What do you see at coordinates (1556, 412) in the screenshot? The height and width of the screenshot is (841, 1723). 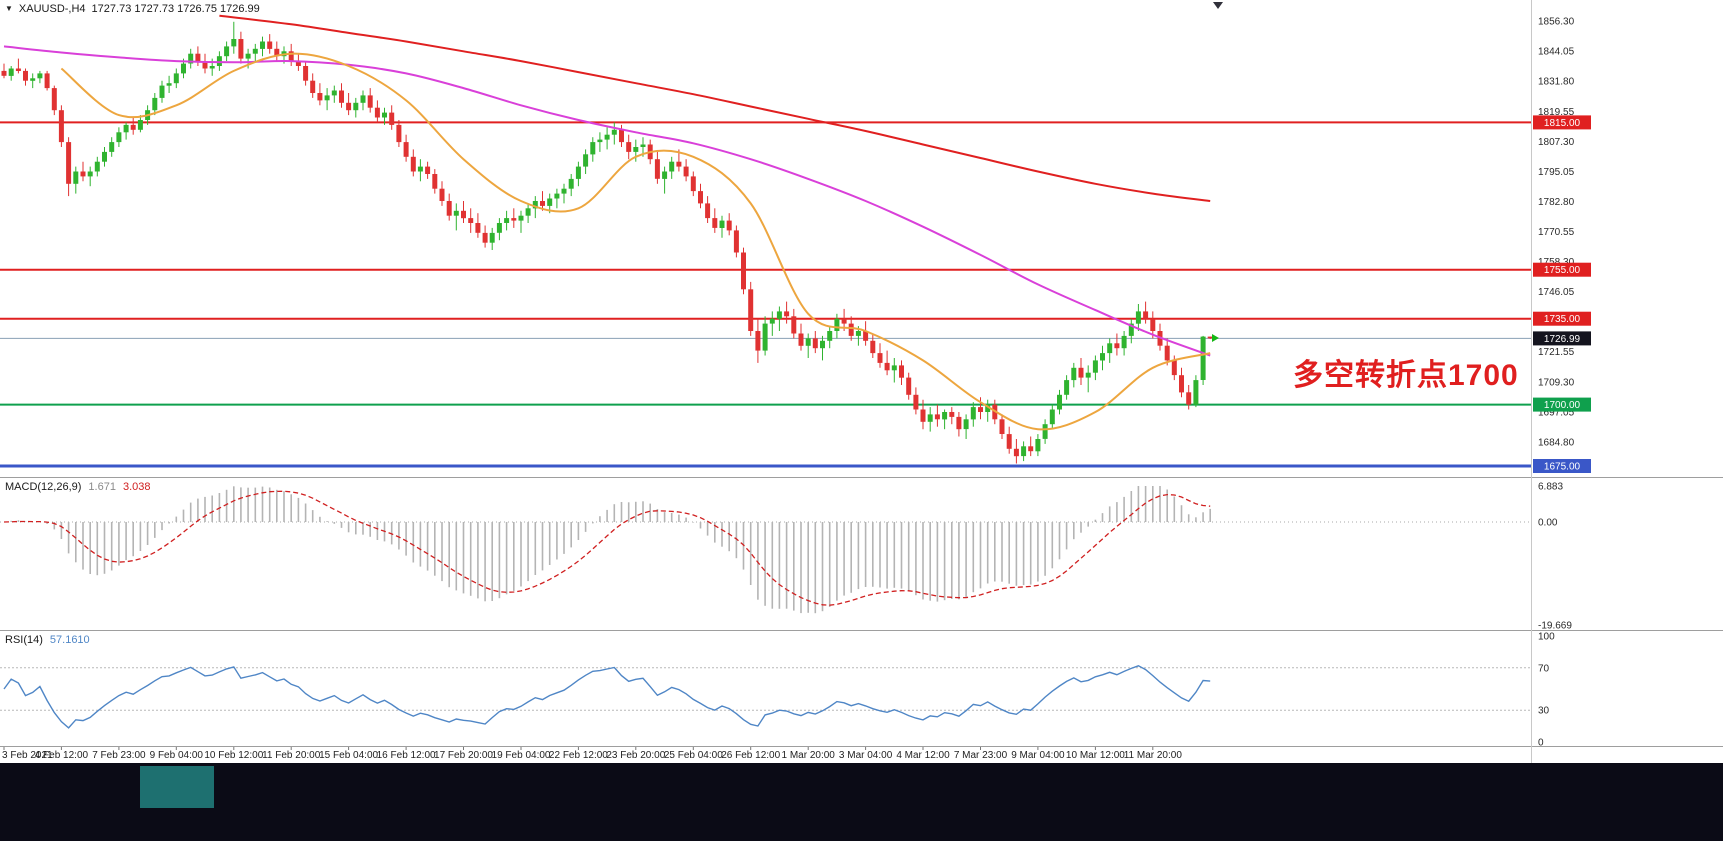 I see `svg-text: 1697.05` at bounding box center [1556, 412].